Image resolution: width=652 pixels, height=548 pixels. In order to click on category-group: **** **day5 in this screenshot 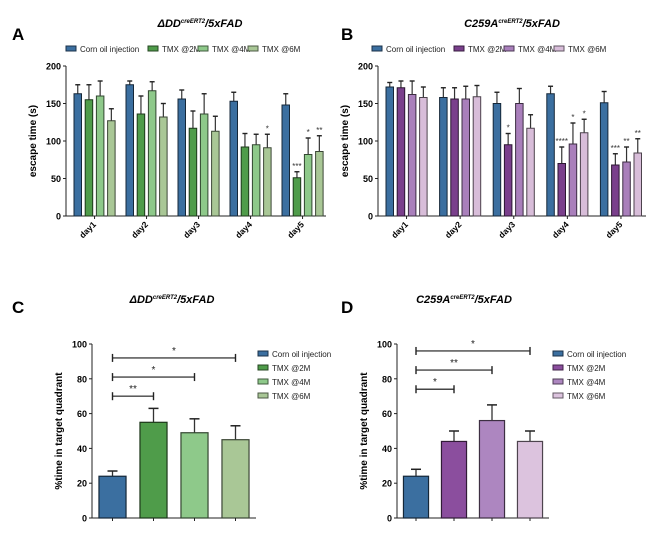, I will do `click(302, 166)`.